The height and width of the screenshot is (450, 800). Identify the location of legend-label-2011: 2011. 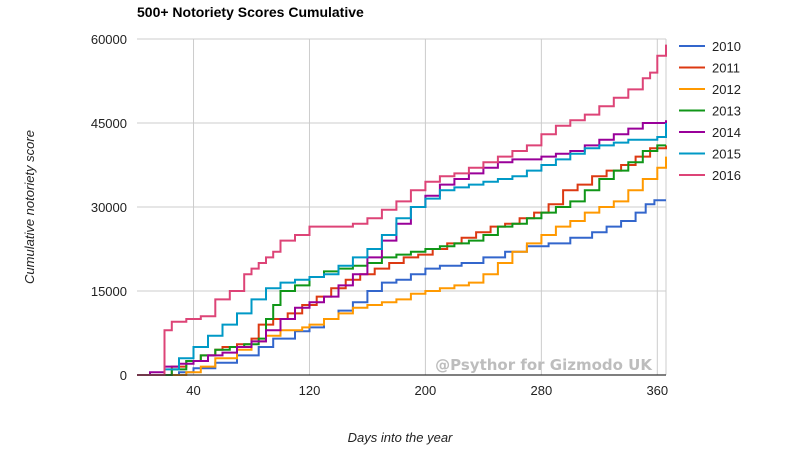
(726, 68).